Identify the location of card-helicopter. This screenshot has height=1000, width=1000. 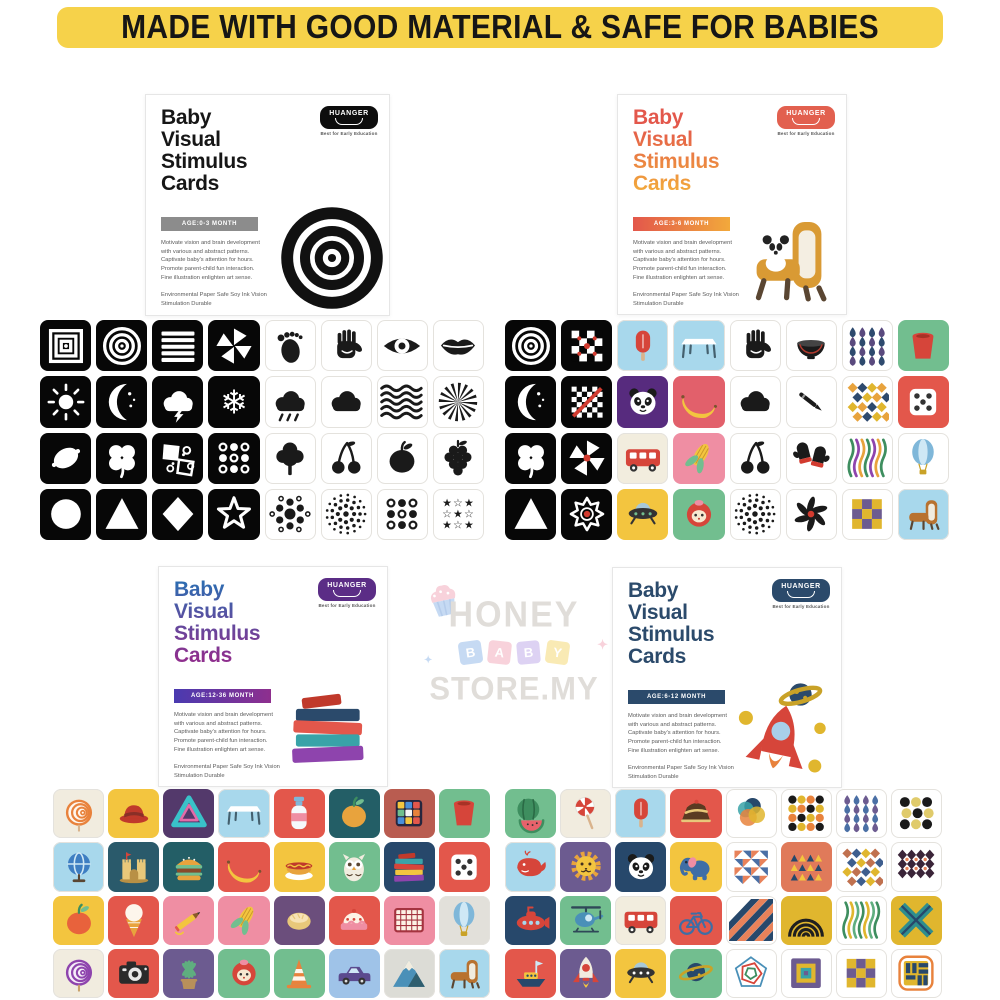
(586, 920).